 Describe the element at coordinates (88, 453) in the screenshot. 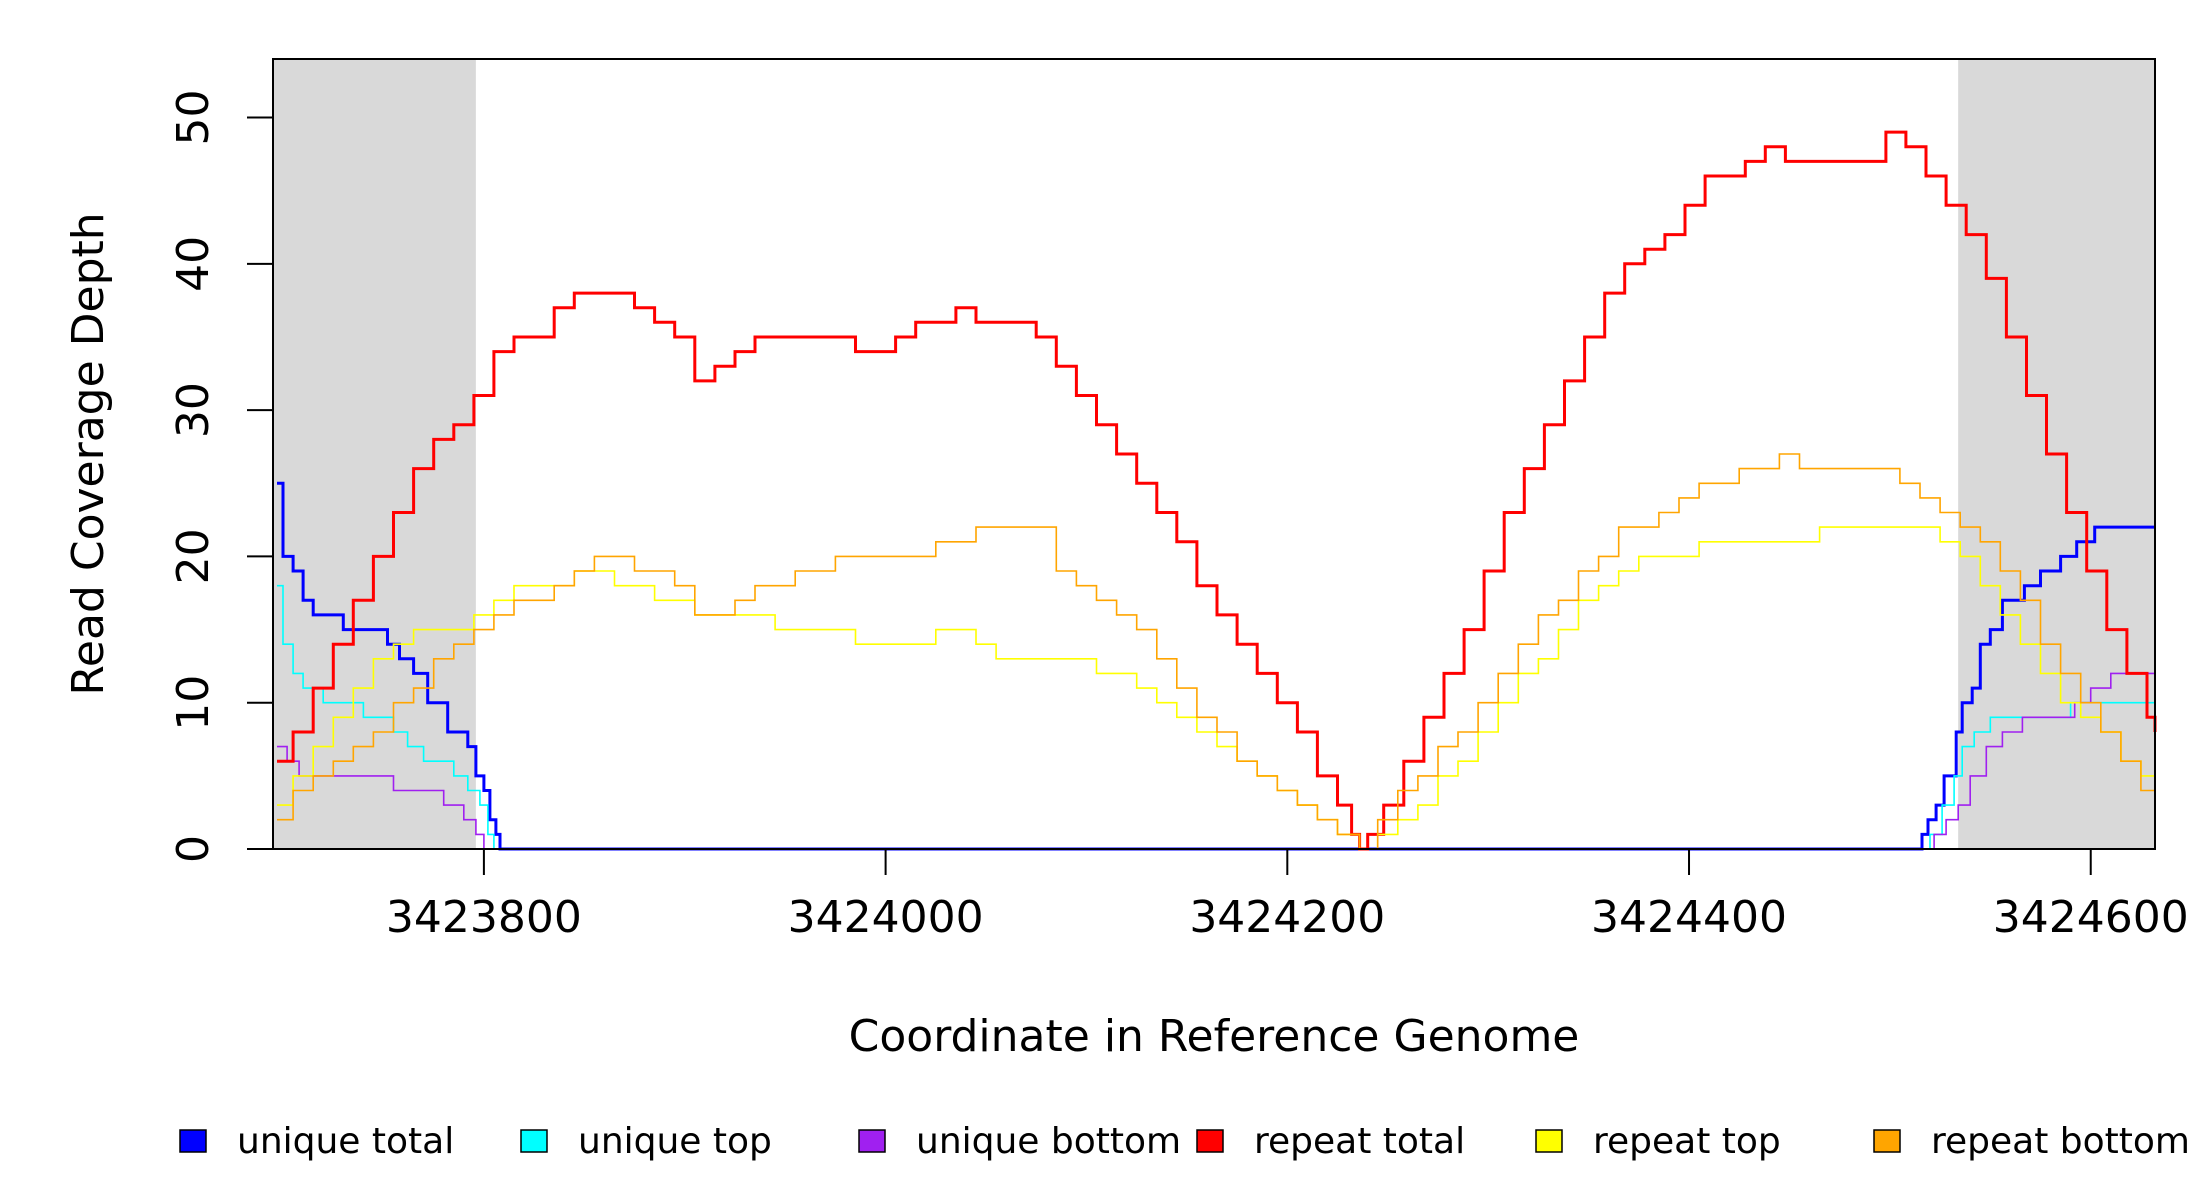

I see `y-axis-title: Read Coverage Depth` at that location.